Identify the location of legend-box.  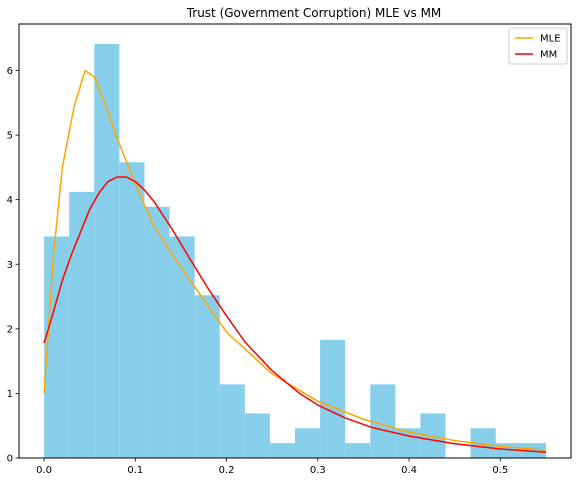
(538, 46).